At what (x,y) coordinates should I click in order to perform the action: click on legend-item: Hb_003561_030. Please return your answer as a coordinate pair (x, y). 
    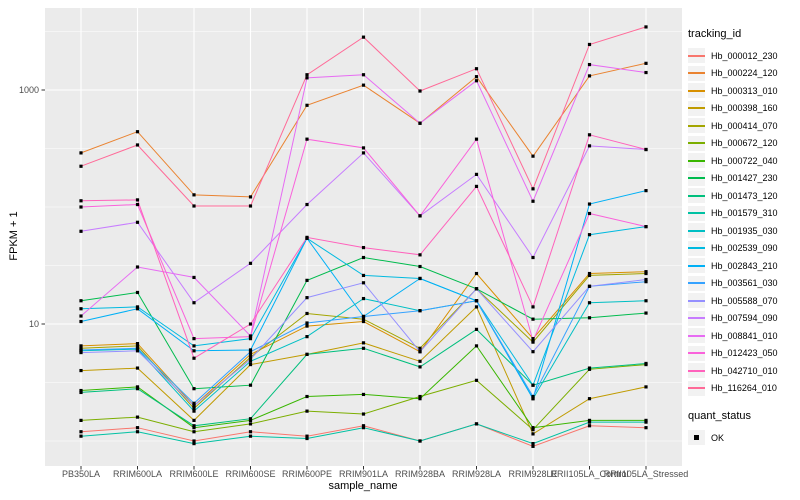
    Looking at the image, I should click on (733, 284).